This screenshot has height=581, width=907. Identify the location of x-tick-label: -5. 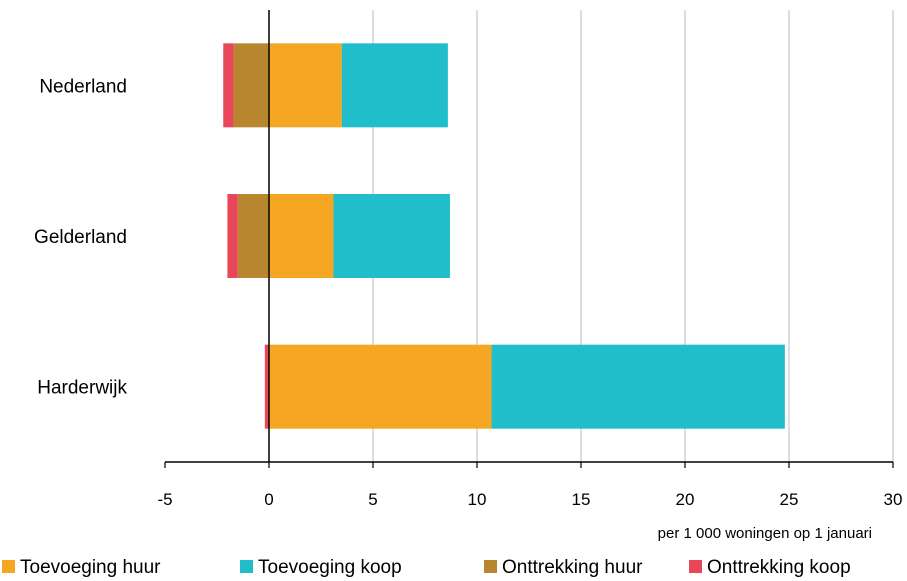
(164, 499).